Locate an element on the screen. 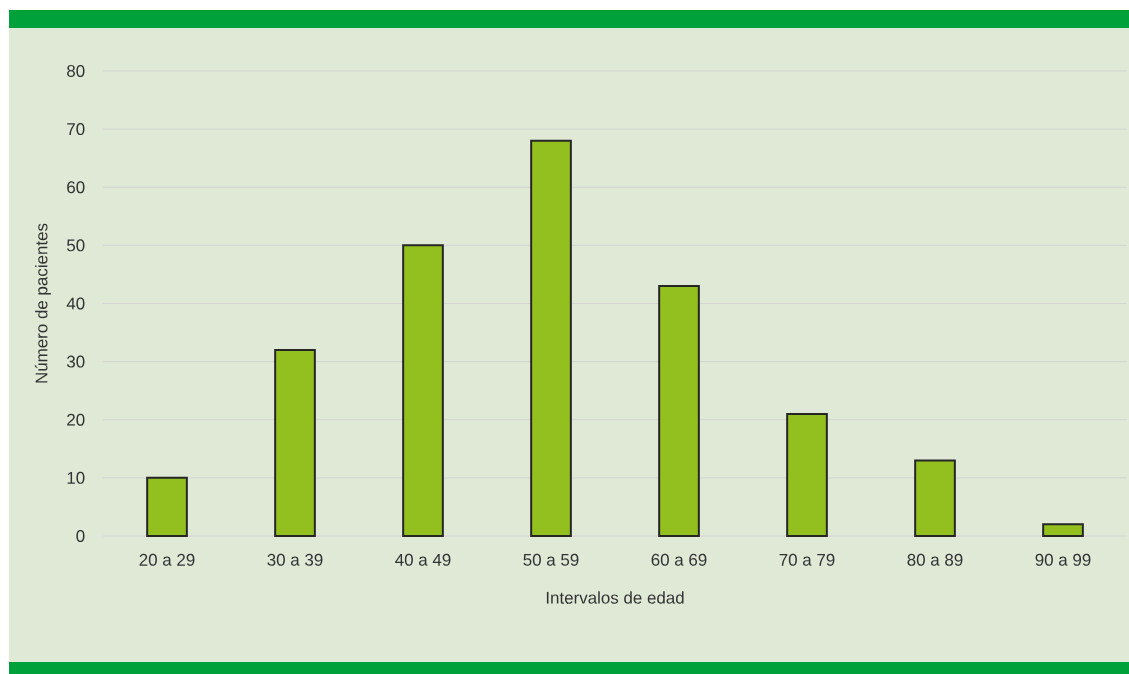  y-tick-label: 10 is located at coordinates (76, 477).